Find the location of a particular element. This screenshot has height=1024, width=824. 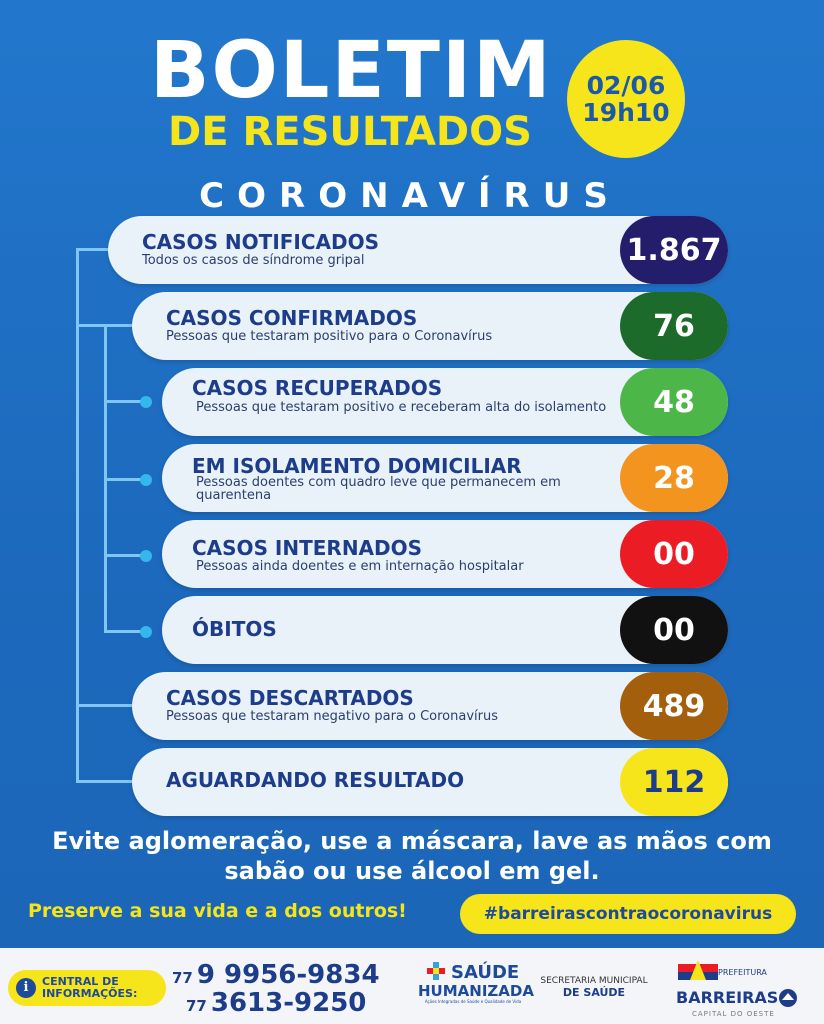

tree-branch-hospital is located at coordinates (124, 555).